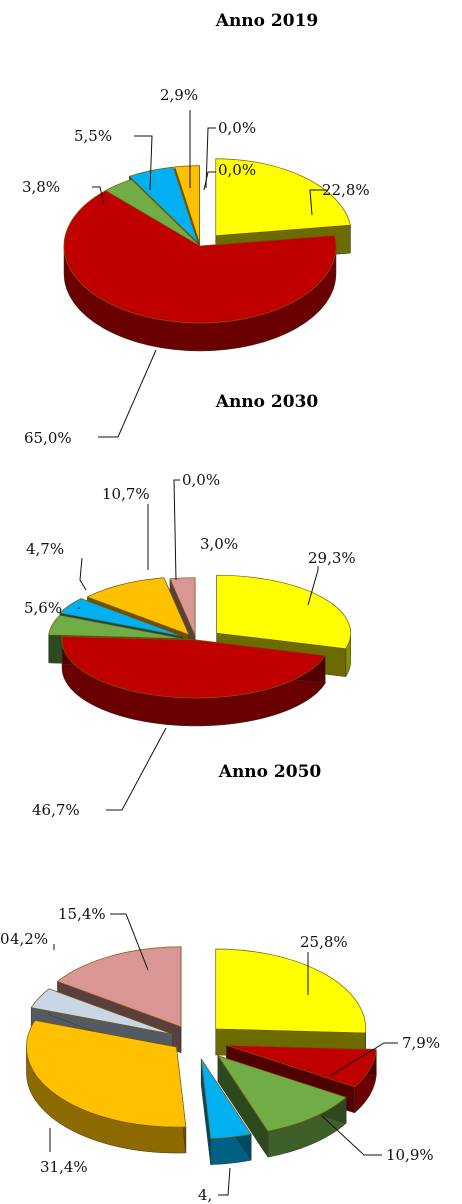  Describe the element at coordinates (93, 136) in the screenshot. I see `data-label: 5,5%` at that location.